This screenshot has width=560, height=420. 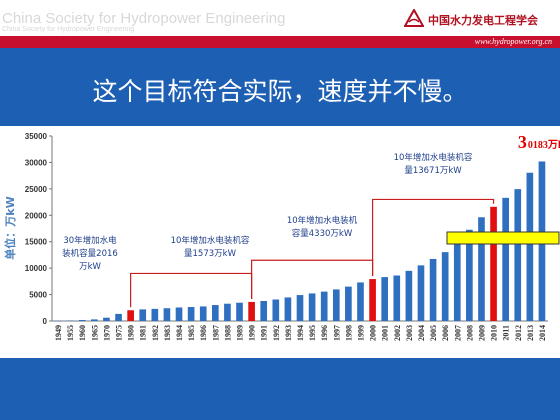 What do you see at coordinates (94, 333) in the screenshot?
I see `x-tick-label: 1965` at bounding box center [94, 333].